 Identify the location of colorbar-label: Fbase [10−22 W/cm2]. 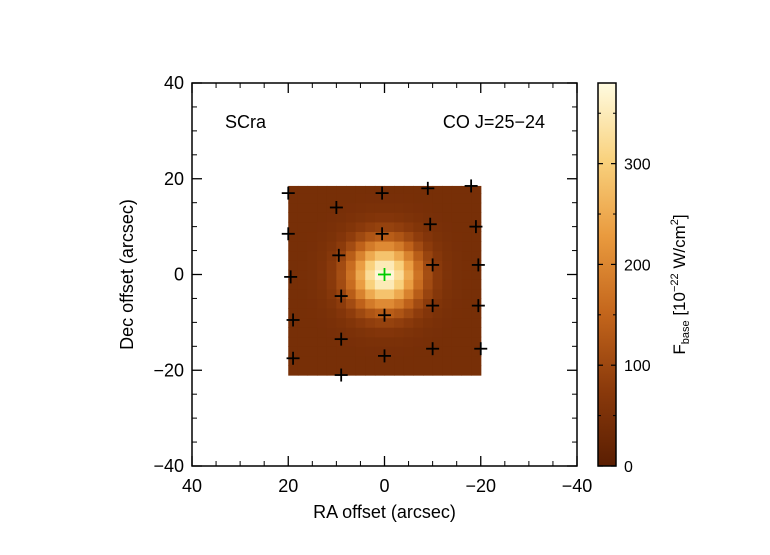
(680, 284).